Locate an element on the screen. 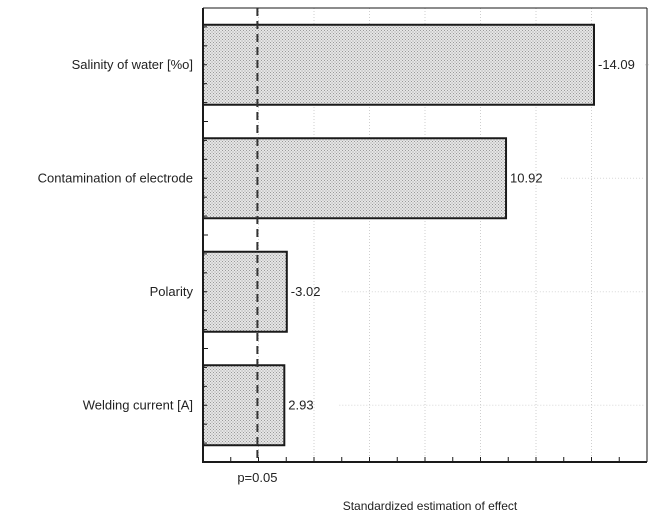 The width and height of the screenshot is (653, 518). value-label: -14.09 is located at coordinates (616, 64).